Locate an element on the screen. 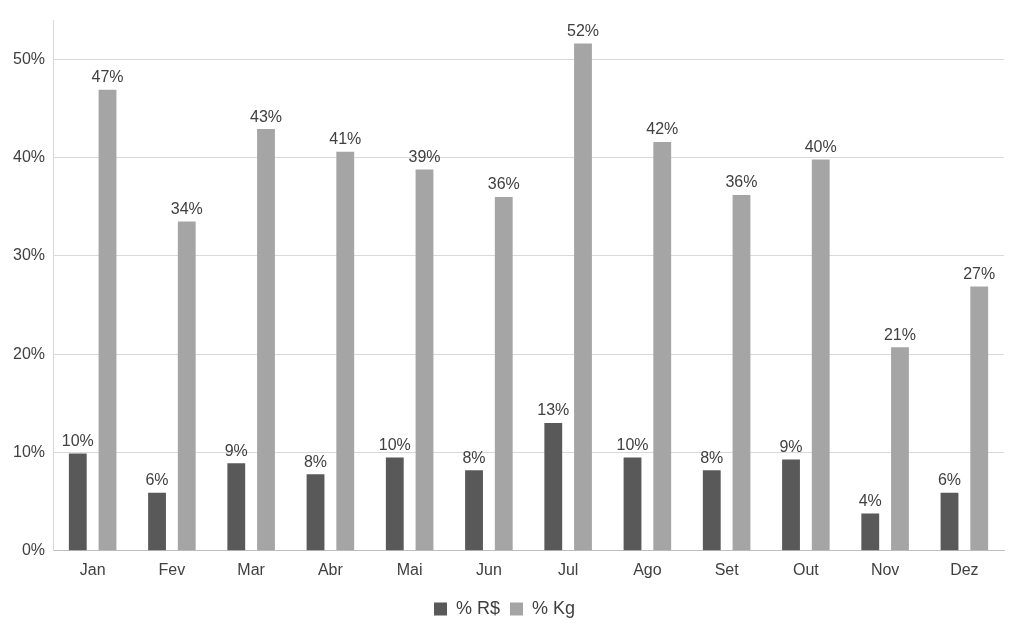 This screenshot has height=633, width=1014. x-tick-label: Set is located at coordinates (727, 569).